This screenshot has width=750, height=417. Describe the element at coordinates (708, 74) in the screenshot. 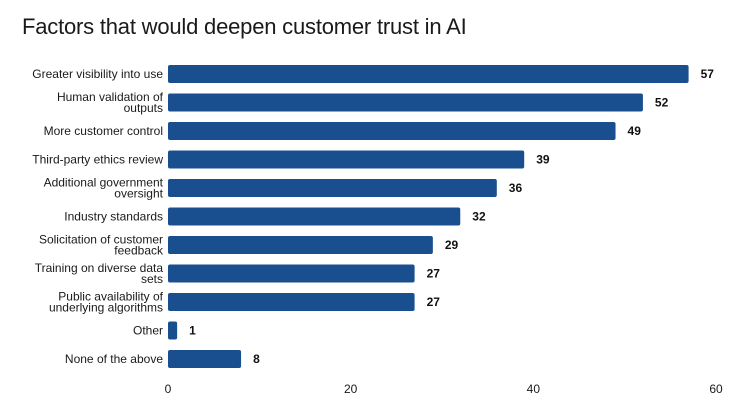

I see `data-label: 57` at that location.